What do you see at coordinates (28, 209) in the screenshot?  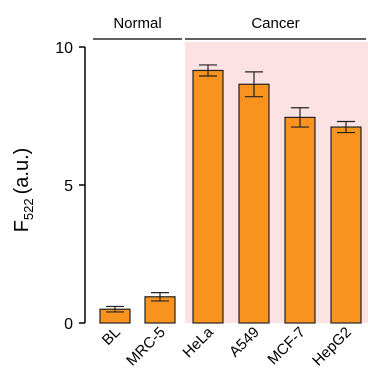 I see `y-axis-label-sub: 522` at bounding box center [28, 209].